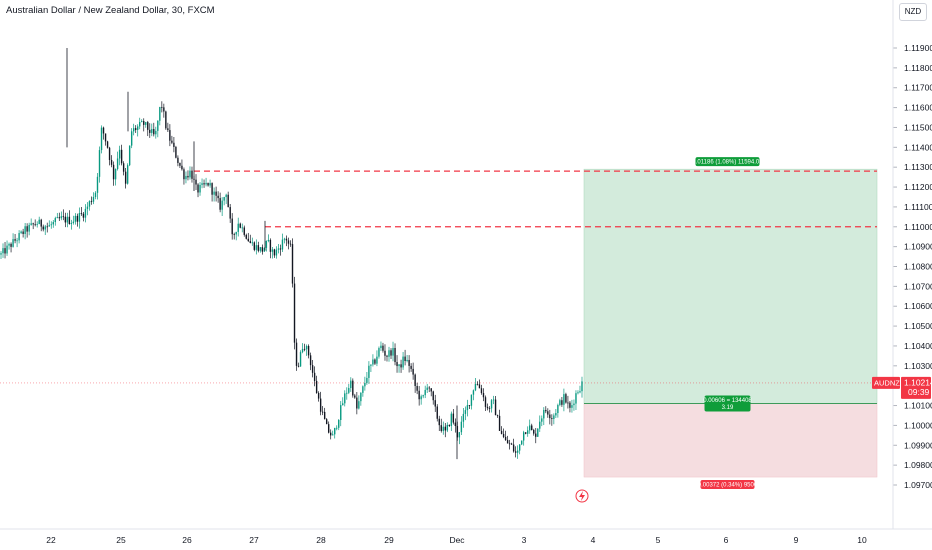 The height and width of the screenshot is (550, 932). I want to click on price-tick-label: 1.11400, so click(918, 147).